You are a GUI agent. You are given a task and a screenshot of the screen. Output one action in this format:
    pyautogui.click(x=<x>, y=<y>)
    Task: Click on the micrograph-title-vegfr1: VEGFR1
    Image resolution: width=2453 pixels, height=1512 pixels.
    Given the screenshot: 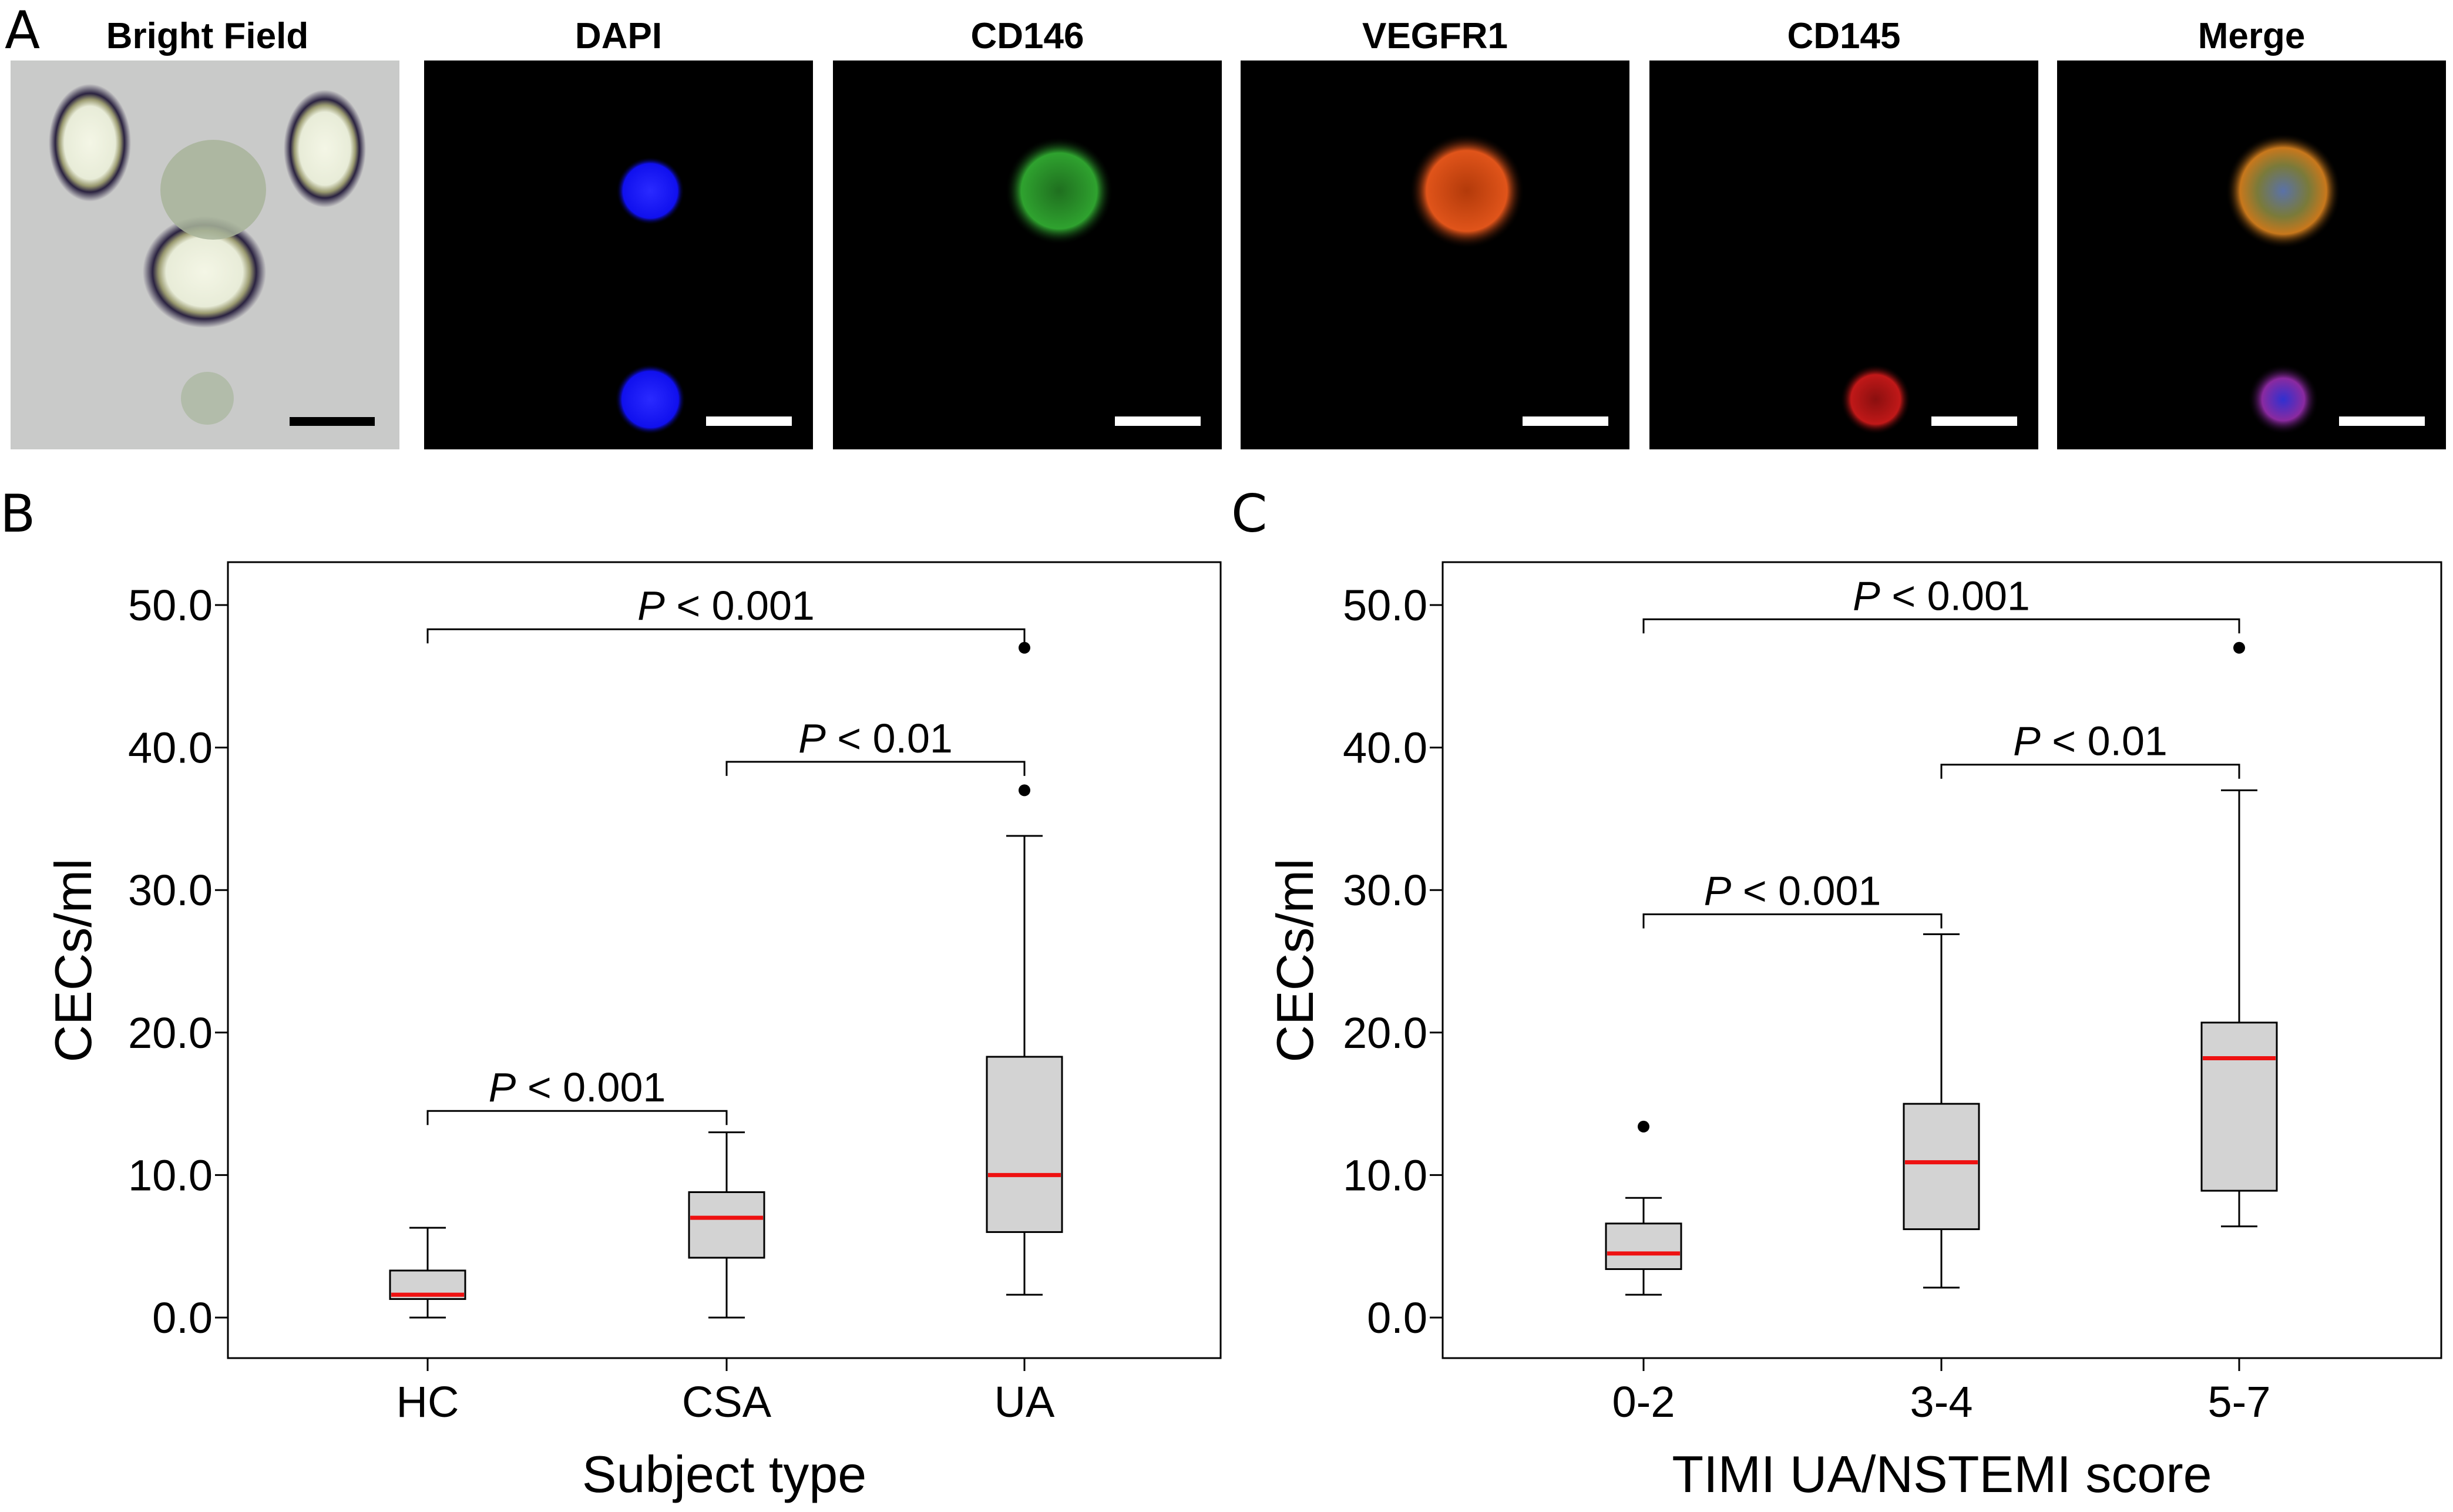 What is the action you would take?
    pyautogui.click(x=1435, y=36)
    